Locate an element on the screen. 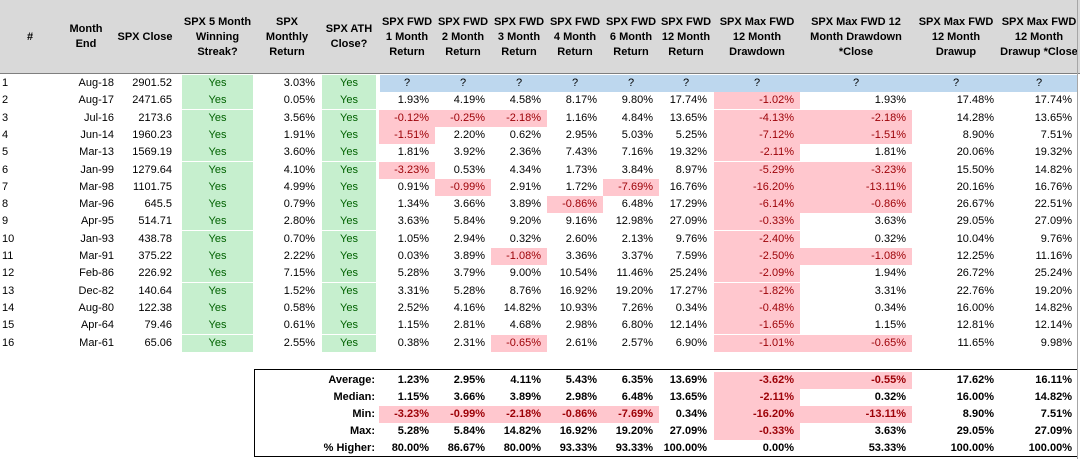 The image size is (1080, 459). cell-max-drawup: 10.04% is located at coordinates (975, 238).